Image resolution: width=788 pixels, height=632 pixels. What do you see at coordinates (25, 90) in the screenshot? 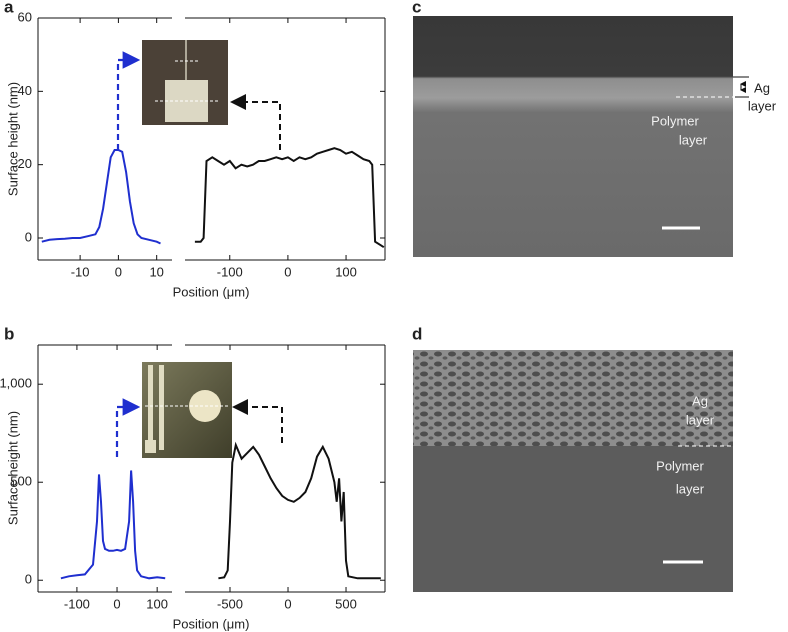
I see `y-tick-label: 40` at bounding box center [25, 90].